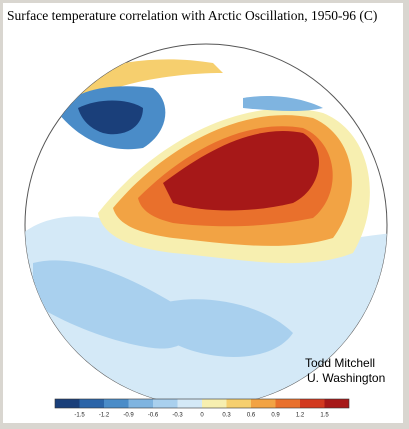 The height and width of the screenshot is (429, 409). I want to click on legend-tick-label: 0, so click(202, 416).